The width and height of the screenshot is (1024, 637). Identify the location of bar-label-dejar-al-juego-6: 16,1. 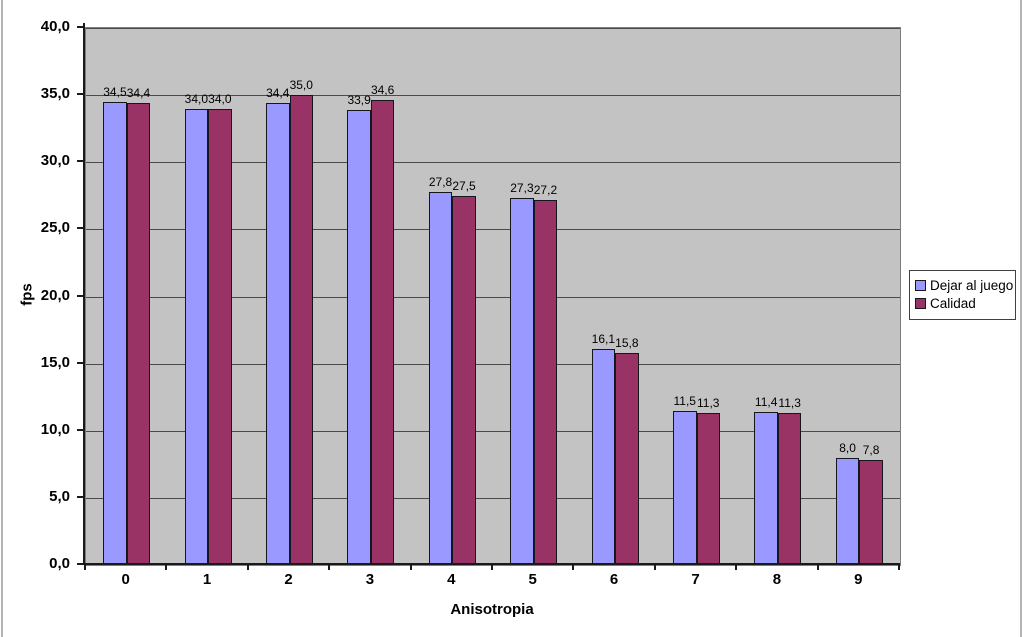
(603, 338).